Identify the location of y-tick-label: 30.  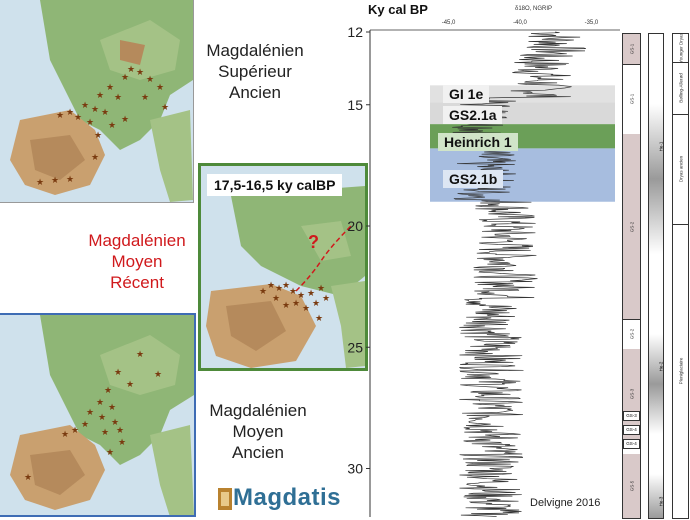
(355, 469).